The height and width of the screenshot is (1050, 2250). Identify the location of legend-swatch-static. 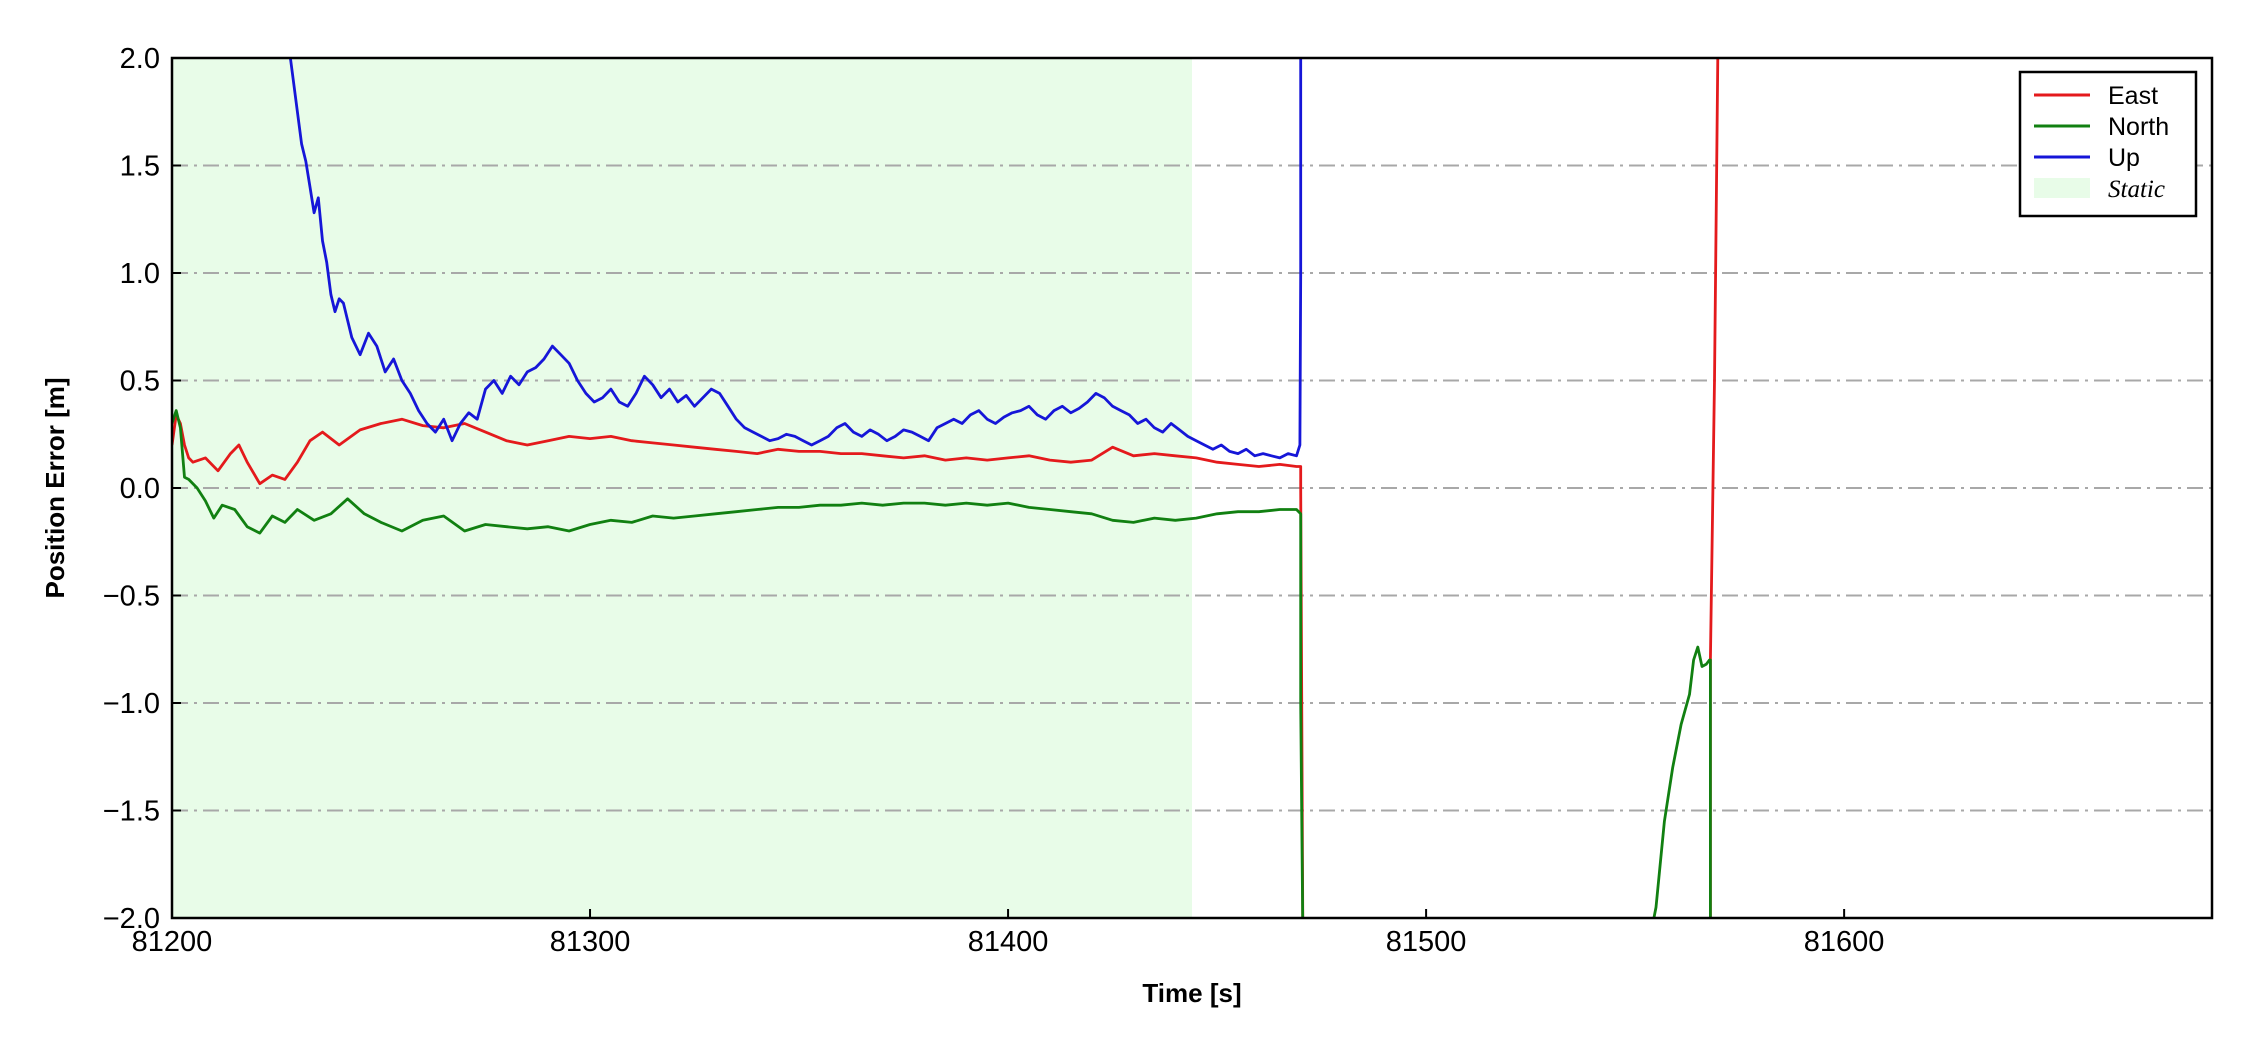
(2062, 188).